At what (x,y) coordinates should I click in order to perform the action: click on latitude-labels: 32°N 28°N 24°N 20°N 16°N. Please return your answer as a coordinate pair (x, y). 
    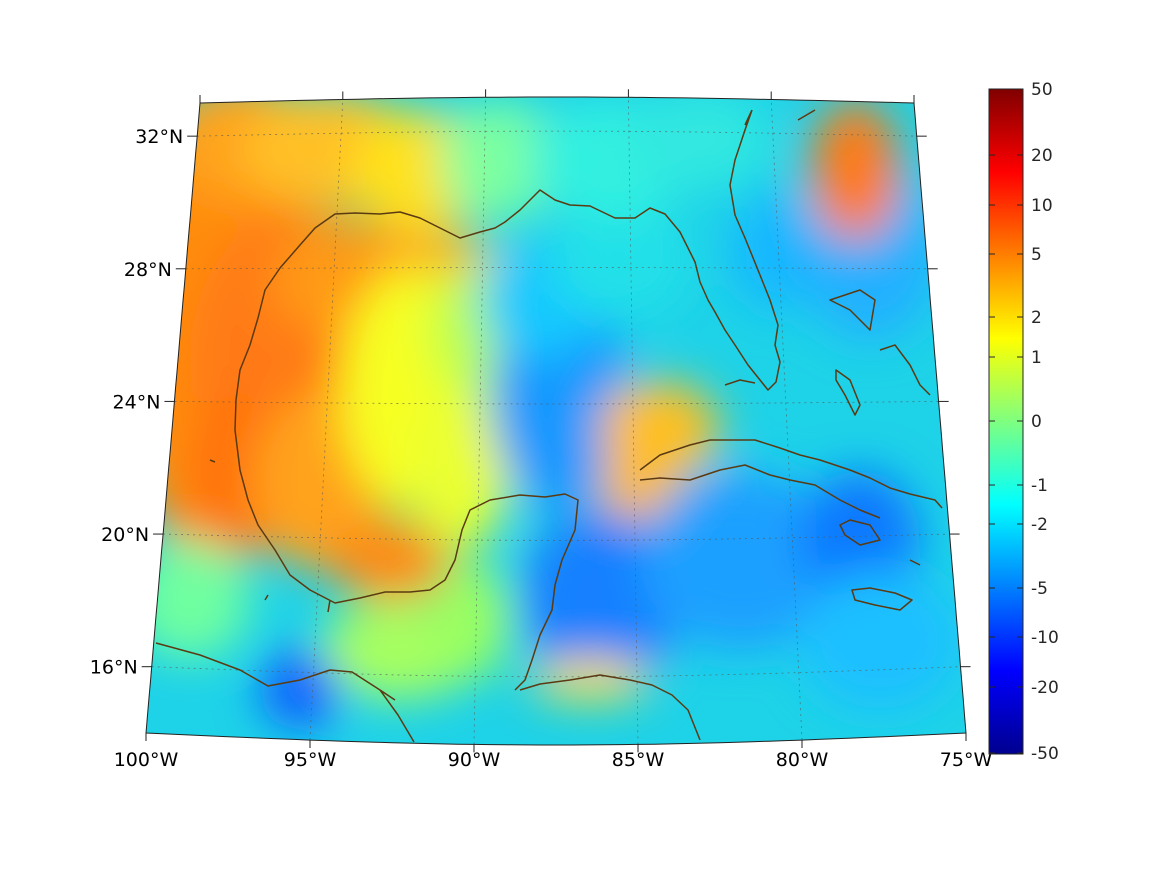
    Looking at the image, I should click on (136, 402).